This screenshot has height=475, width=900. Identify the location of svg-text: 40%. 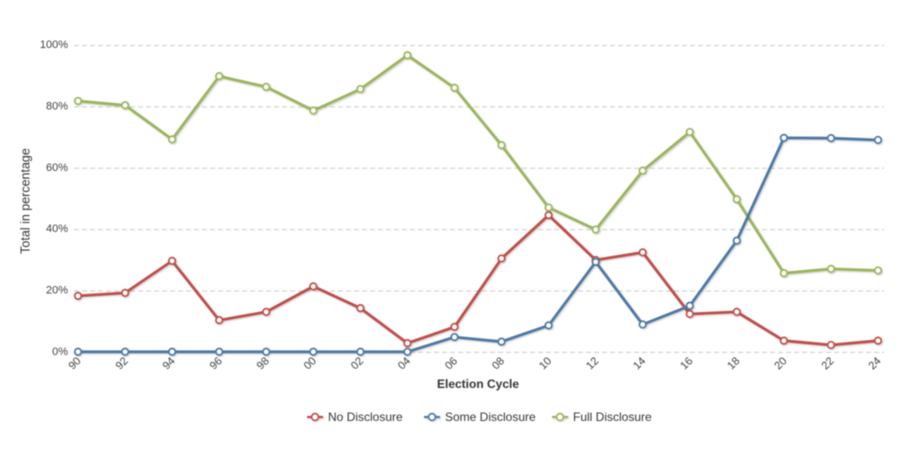
(57, 229).